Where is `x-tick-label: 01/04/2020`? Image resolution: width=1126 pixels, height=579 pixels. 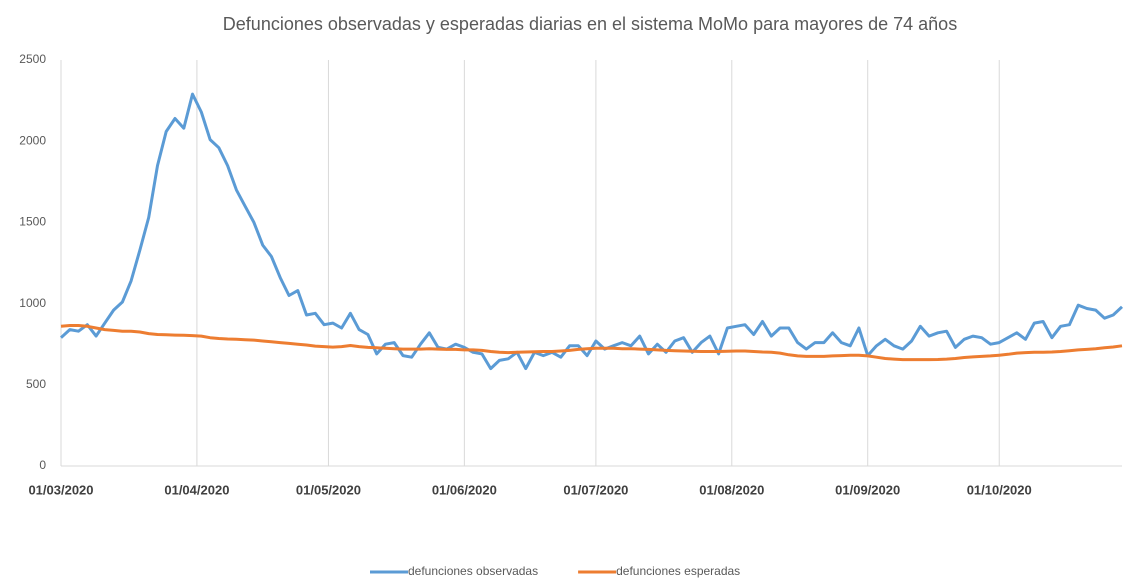
x-tick-label: 01/04/2020 is located at coordinates (196, 489).